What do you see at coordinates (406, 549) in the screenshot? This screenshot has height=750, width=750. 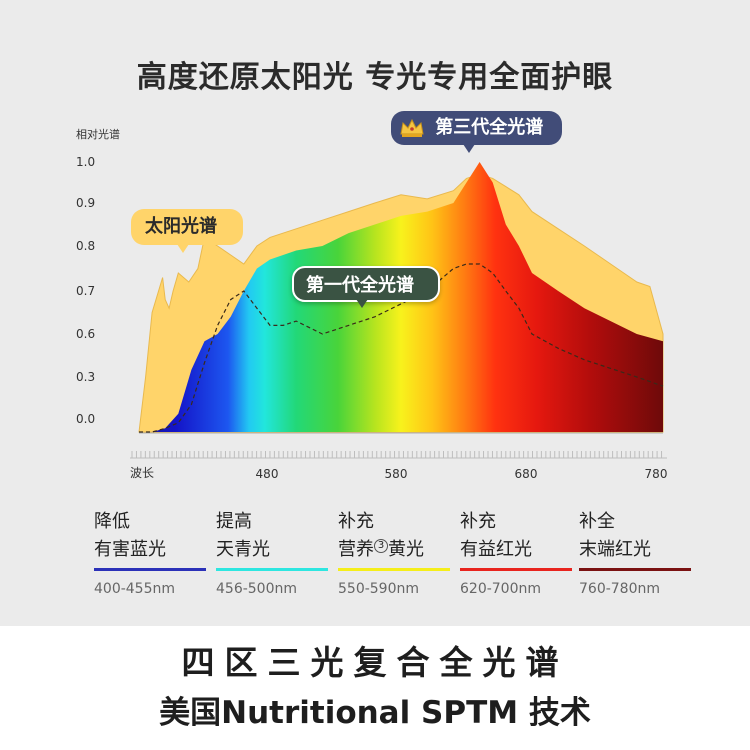 I see `band-yellow-name-b: 黄光` at bounding box center [406, 549].